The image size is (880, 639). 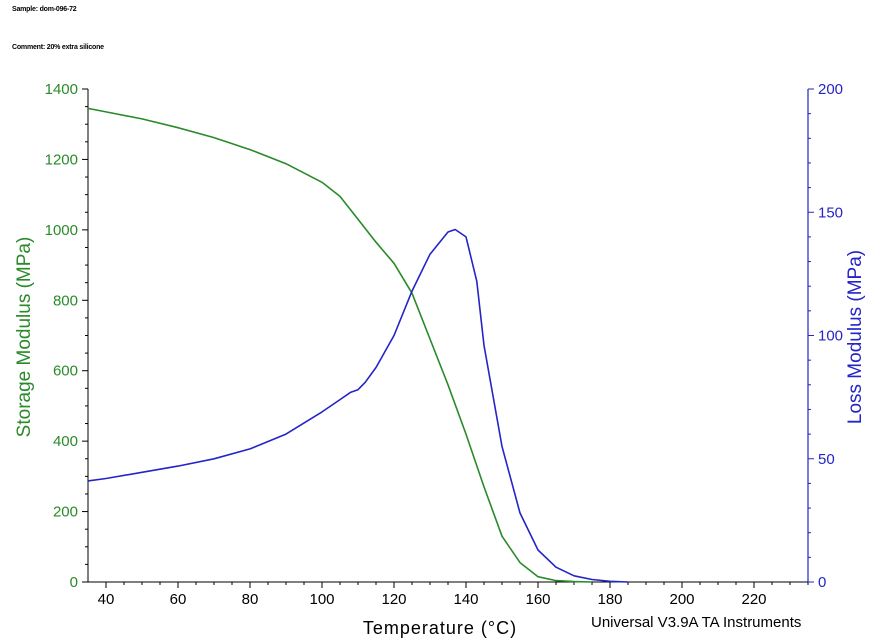 What do you see at coordinates (537, 599) in the screenshot?
I see `x-tick-label: 160` at bounding box center [537, 599].